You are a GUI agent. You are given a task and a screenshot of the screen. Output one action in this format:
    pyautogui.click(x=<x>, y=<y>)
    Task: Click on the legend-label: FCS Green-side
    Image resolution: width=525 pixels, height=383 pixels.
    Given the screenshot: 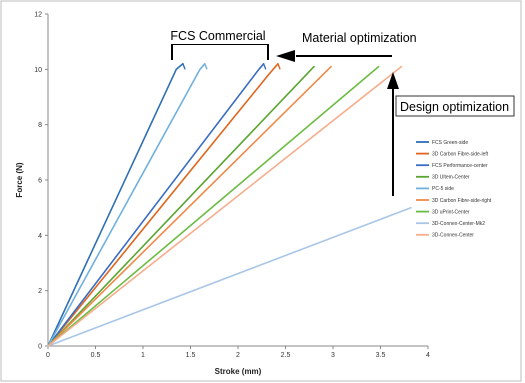 What is the action you would take?
    pyautogui.click(x=450, y=143)
    